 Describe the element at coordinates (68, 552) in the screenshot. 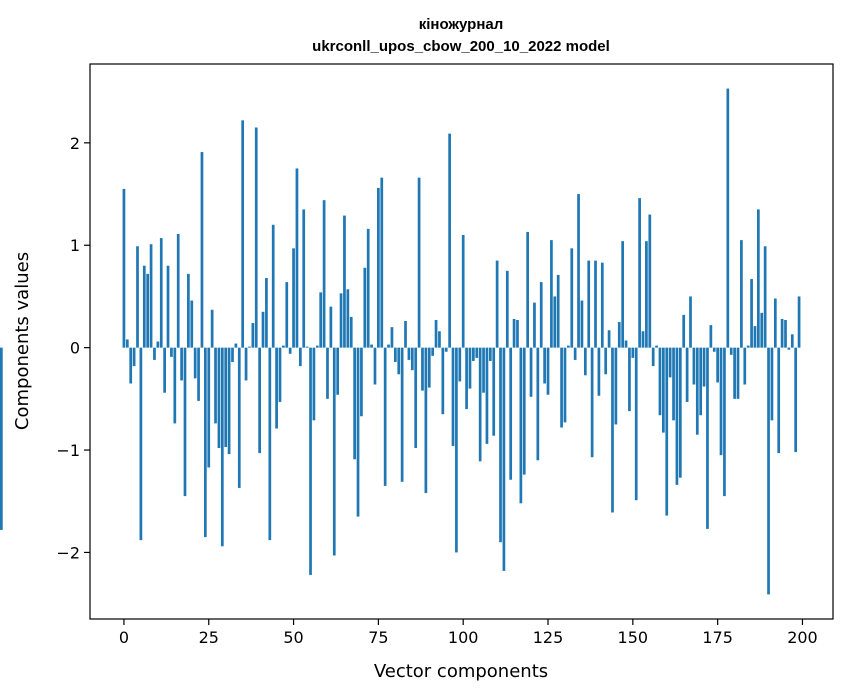

I see `y-tick-label: −2` at that location.